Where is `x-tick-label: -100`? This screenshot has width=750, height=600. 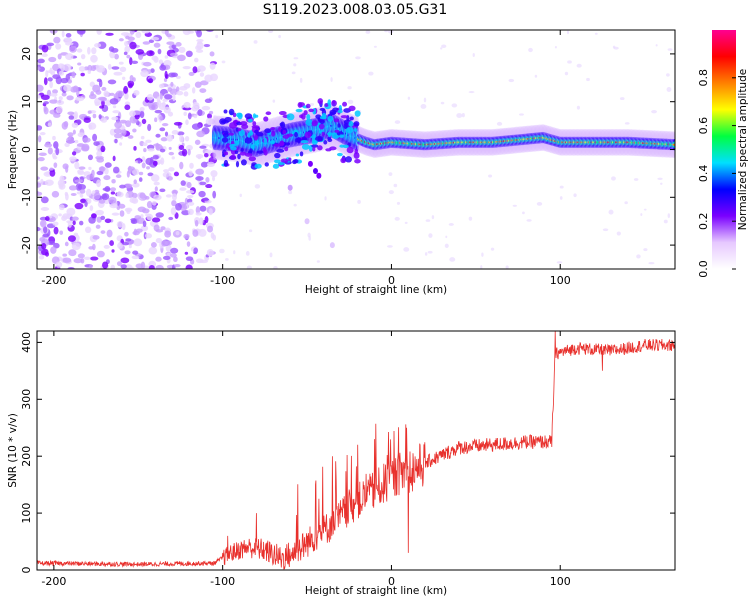
x-tick-label: -100 is located at coordinates (222, 581).